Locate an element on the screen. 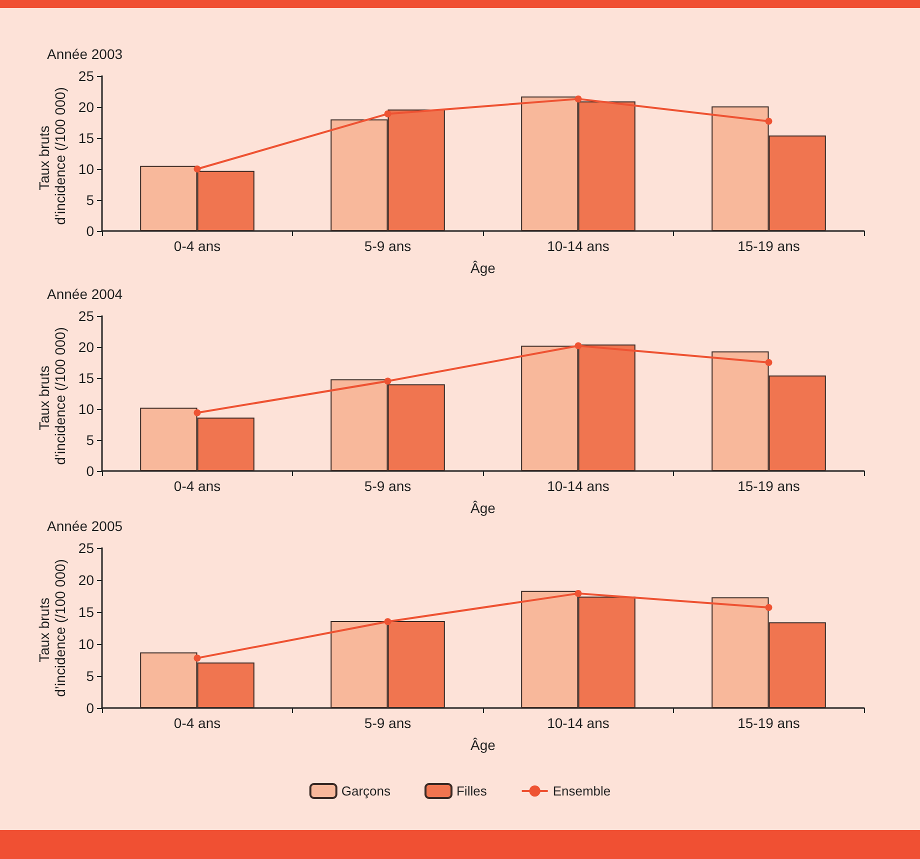 This screenshot has height=859, width=920. chart-title: Année 2003 is located at coordinates (85, 54).